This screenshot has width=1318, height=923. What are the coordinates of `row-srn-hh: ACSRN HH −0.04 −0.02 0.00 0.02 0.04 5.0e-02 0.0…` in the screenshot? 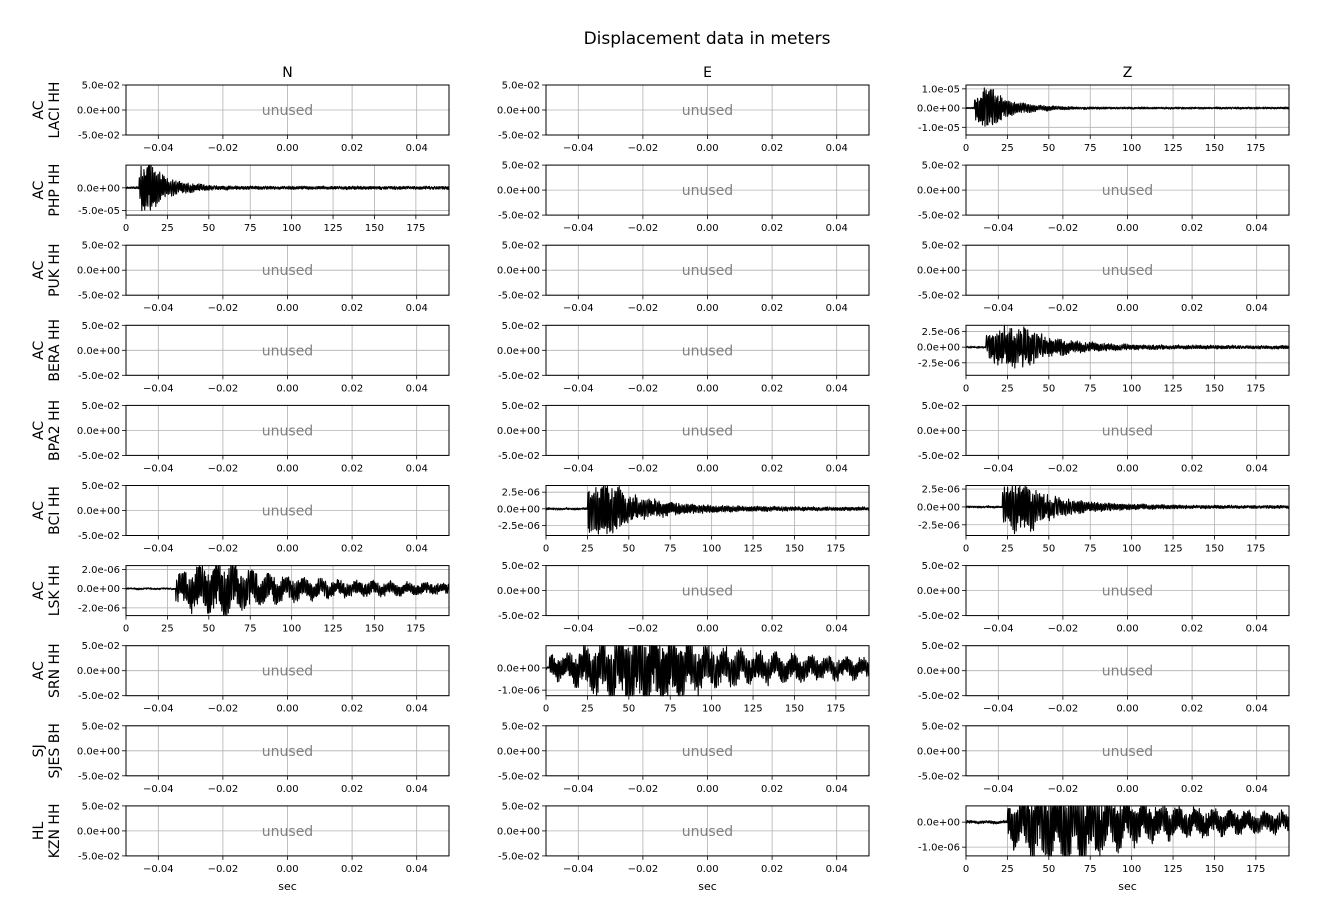 It's located at (660, 678).